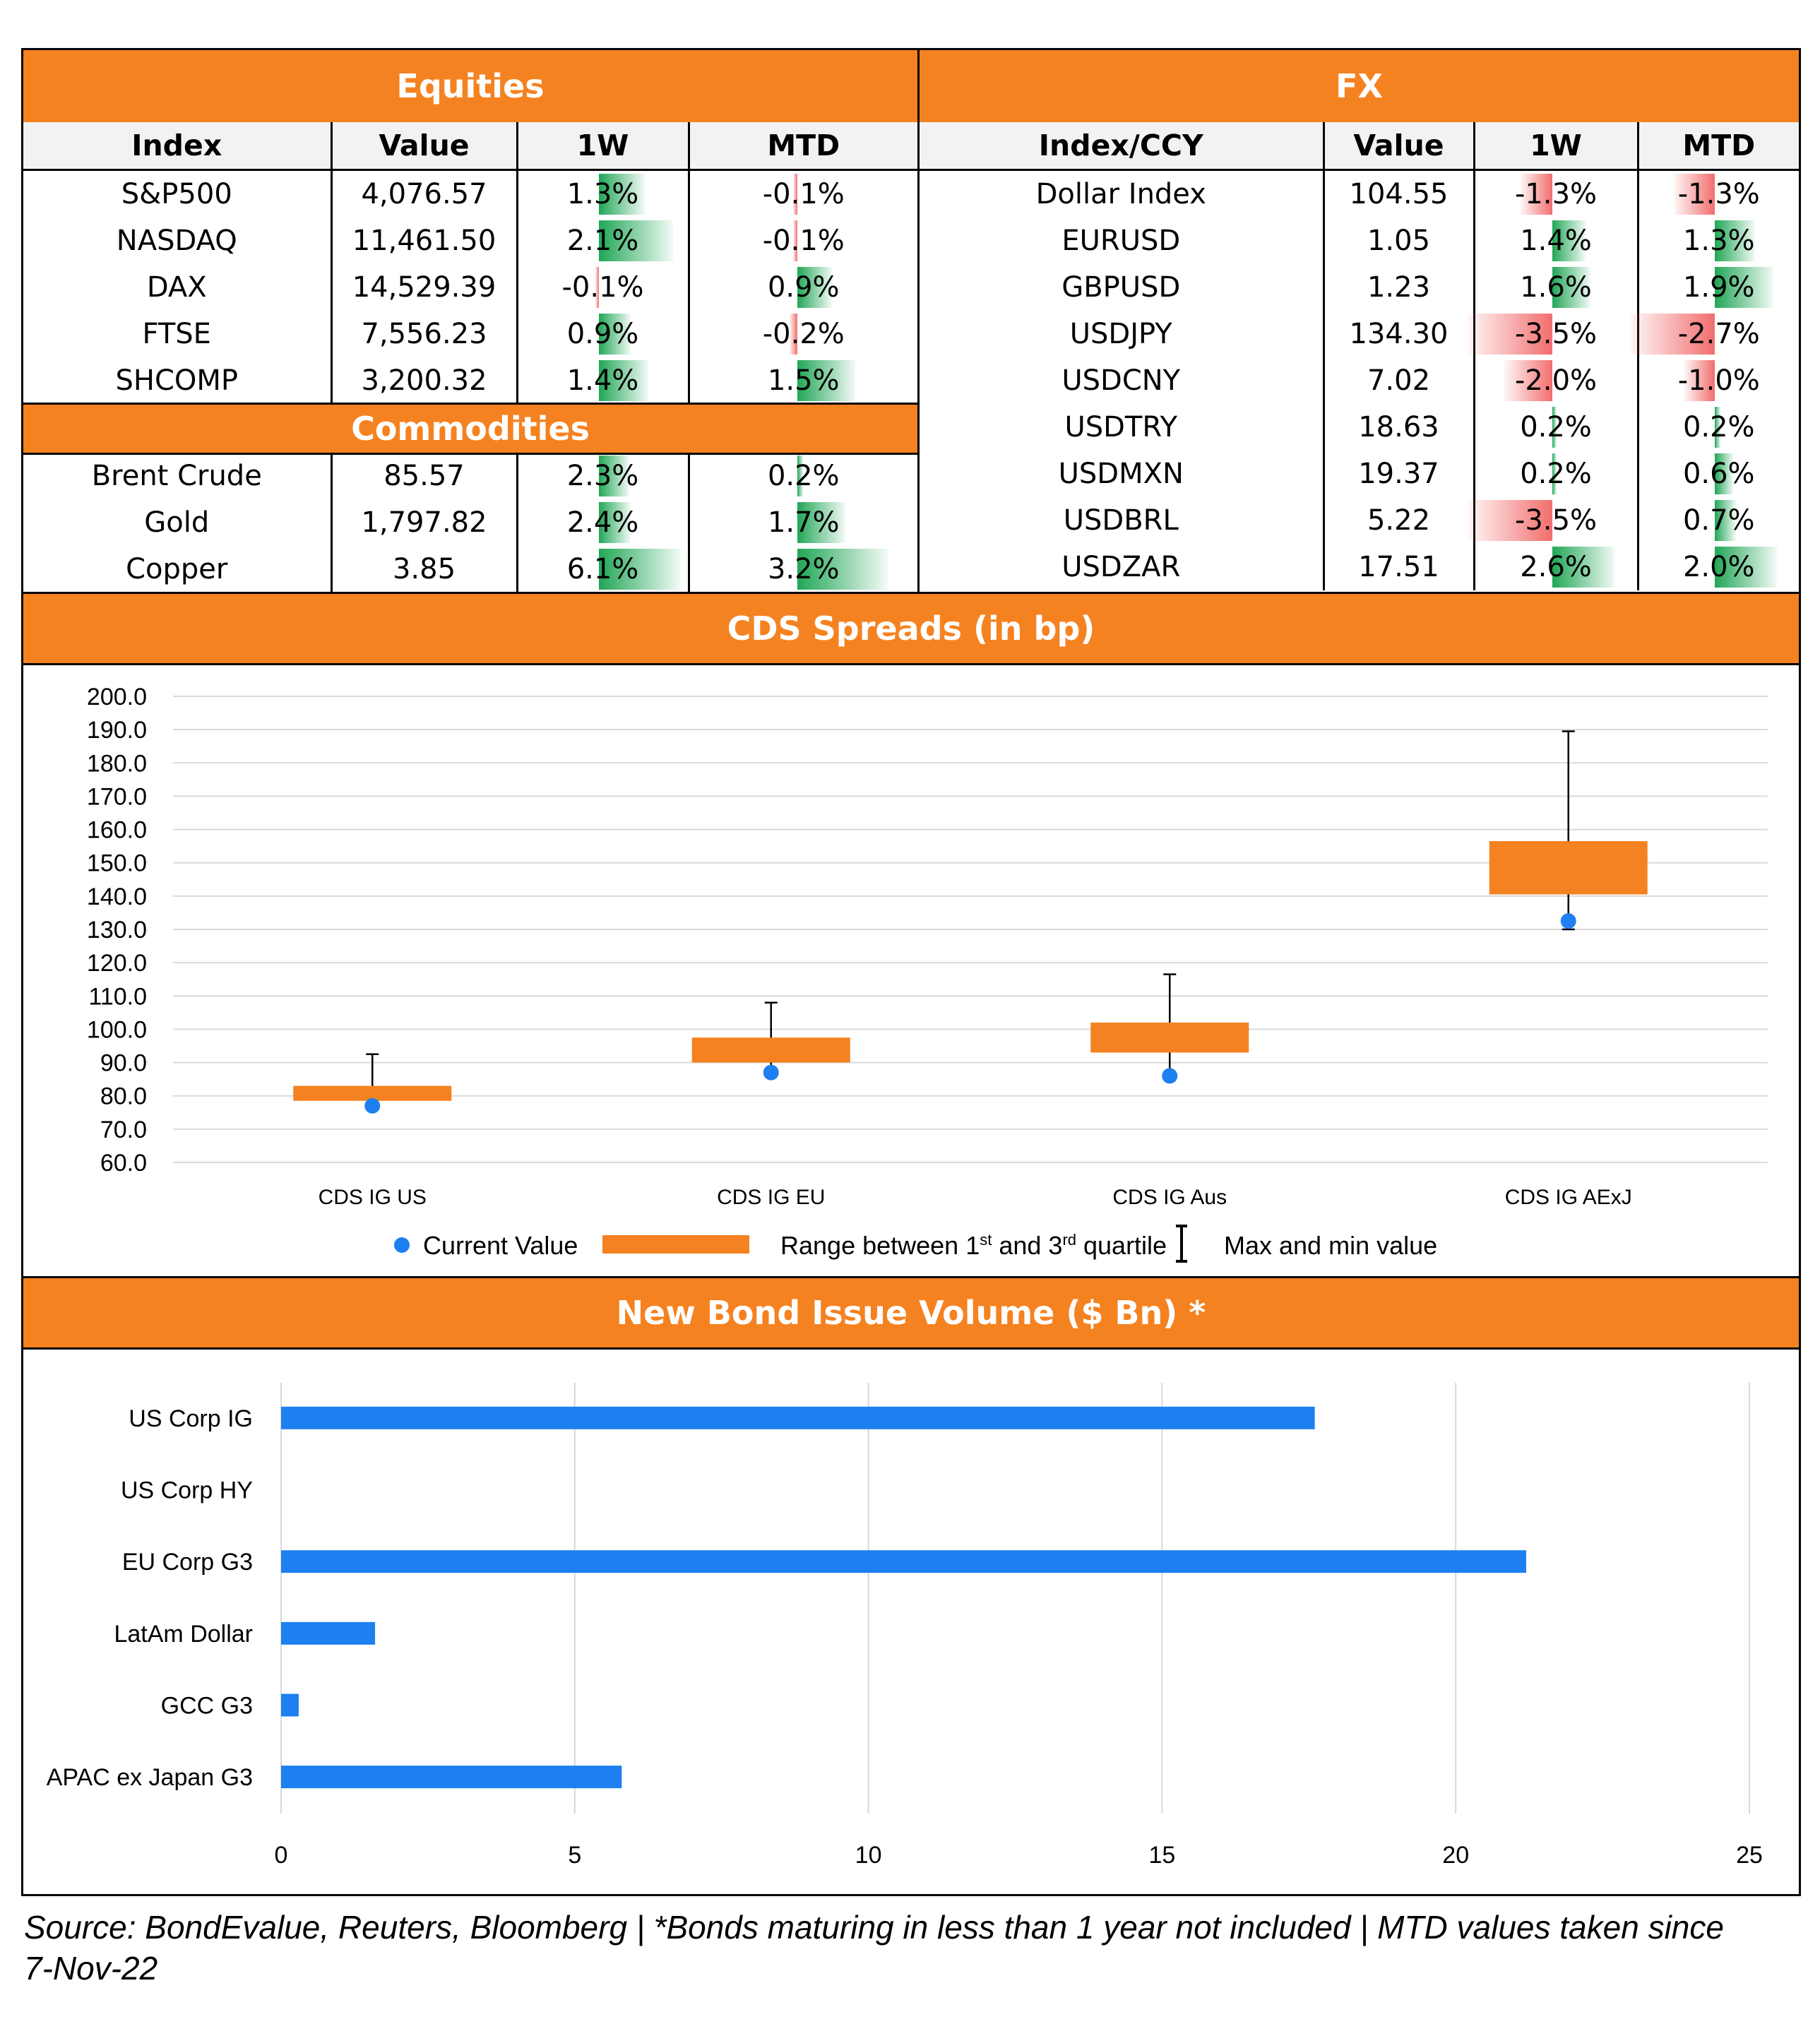 This screenshot has width=1820, height=2036. I want to click on table-row: GBPUSD 1.23 1.6% 1.9%, so click(1359, 287).